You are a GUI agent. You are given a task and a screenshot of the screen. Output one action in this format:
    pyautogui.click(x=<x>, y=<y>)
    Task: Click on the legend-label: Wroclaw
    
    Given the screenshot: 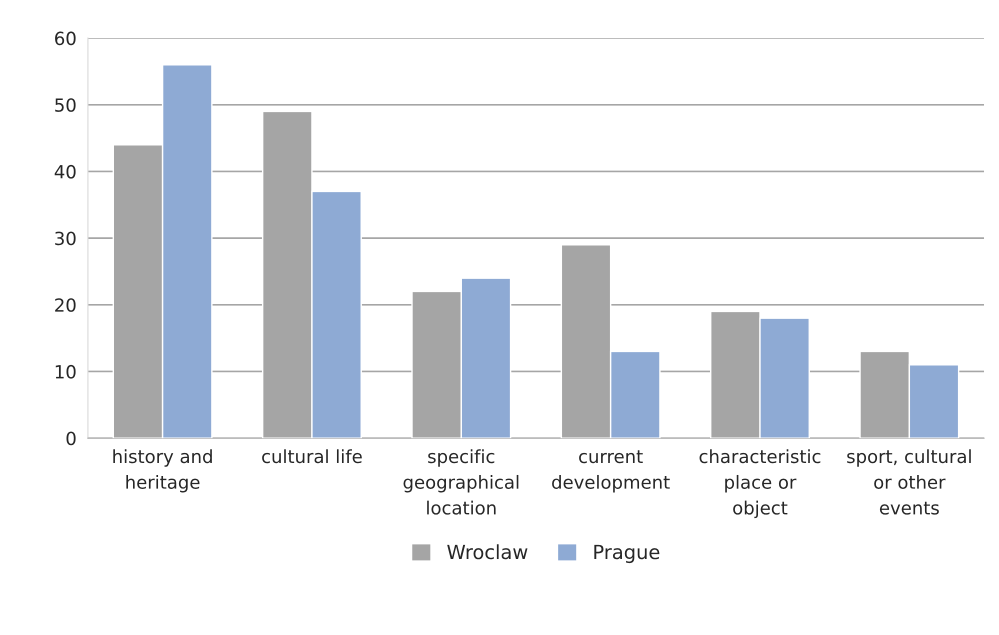 What is the action you would take?
    pyautogui.click(x=487, y=552)
    